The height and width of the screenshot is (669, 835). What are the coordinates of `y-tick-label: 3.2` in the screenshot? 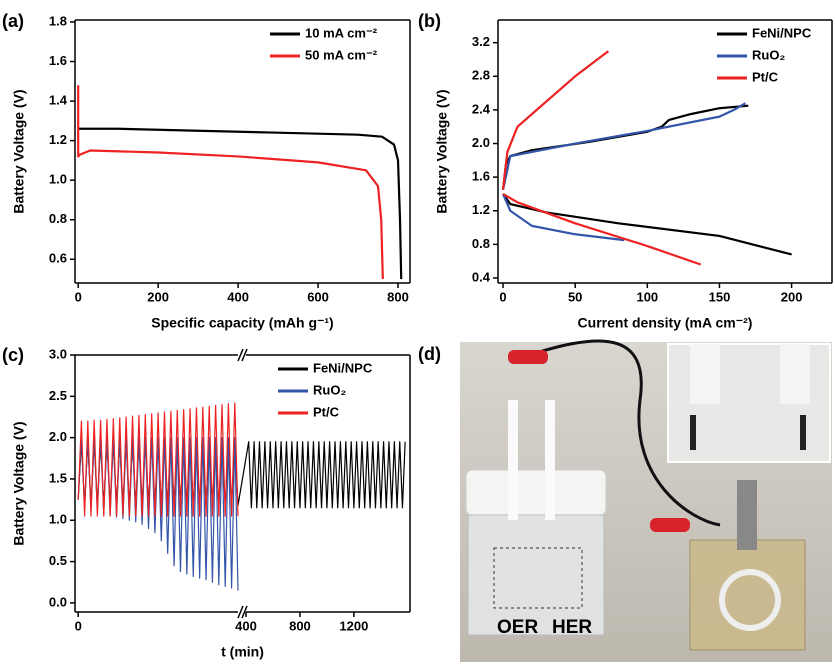 It's located at (481, 41).